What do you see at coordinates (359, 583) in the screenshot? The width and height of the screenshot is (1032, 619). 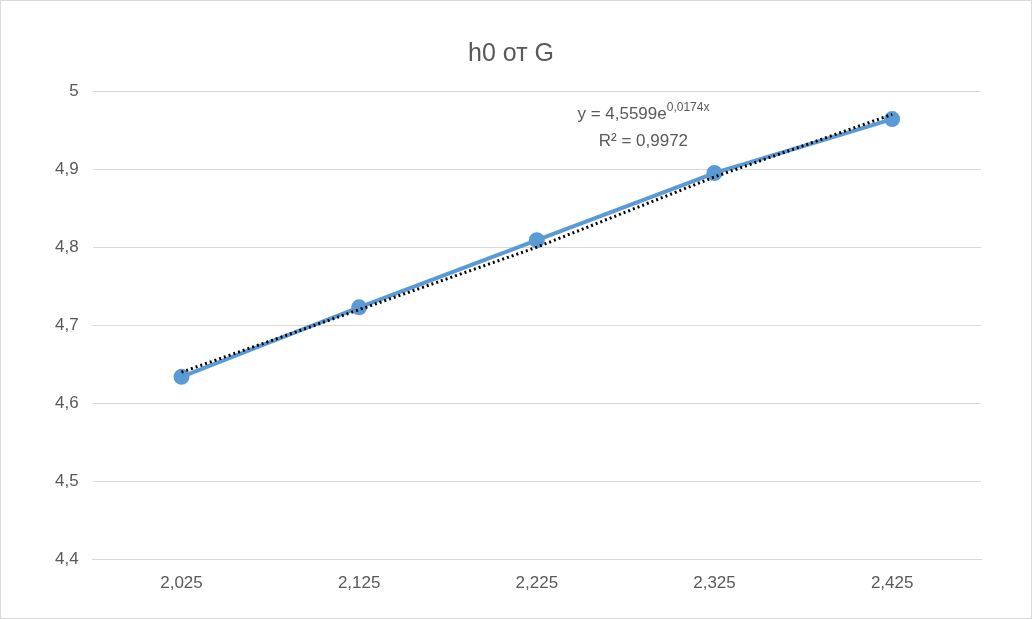 I see `x-tick-label: 2,125` at bounding box center [359, 583].